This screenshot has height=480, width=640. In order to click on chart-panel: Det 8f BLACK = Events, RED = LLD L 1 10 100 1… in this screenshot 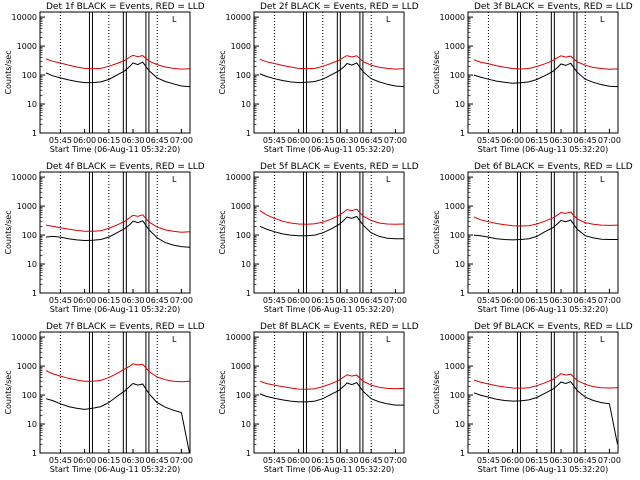, I will do `click(318, 398)`.